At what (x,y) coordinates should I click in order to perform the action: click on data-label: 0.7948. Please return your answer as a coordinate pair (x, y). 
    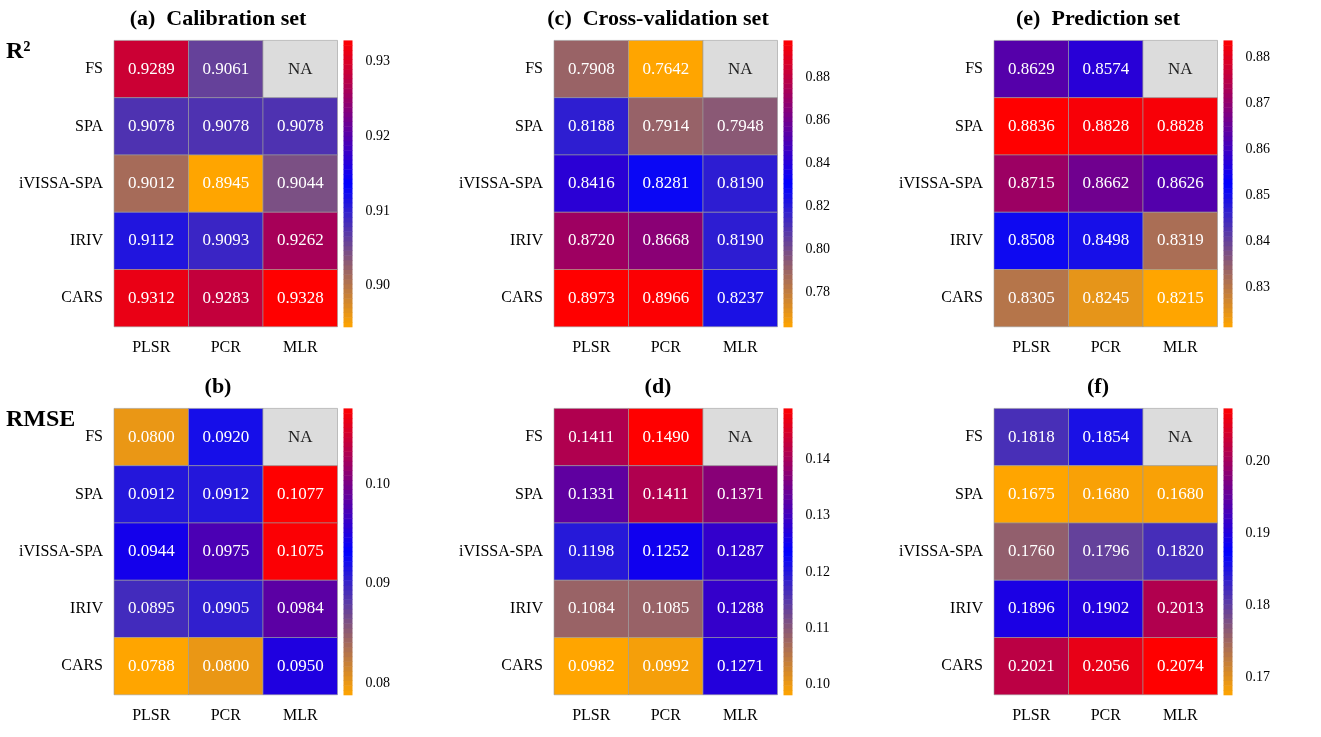
    Looking at the image, I should click on (740, 125).